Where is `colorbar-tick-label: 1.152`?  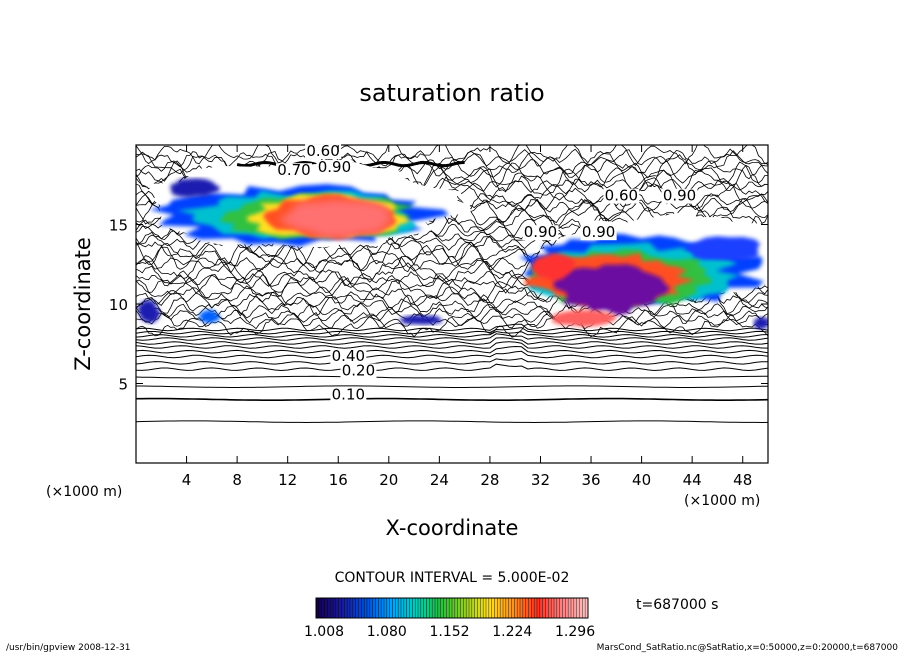 colorbar-tick-label: 1.152 is located at coordinates (449, 632).